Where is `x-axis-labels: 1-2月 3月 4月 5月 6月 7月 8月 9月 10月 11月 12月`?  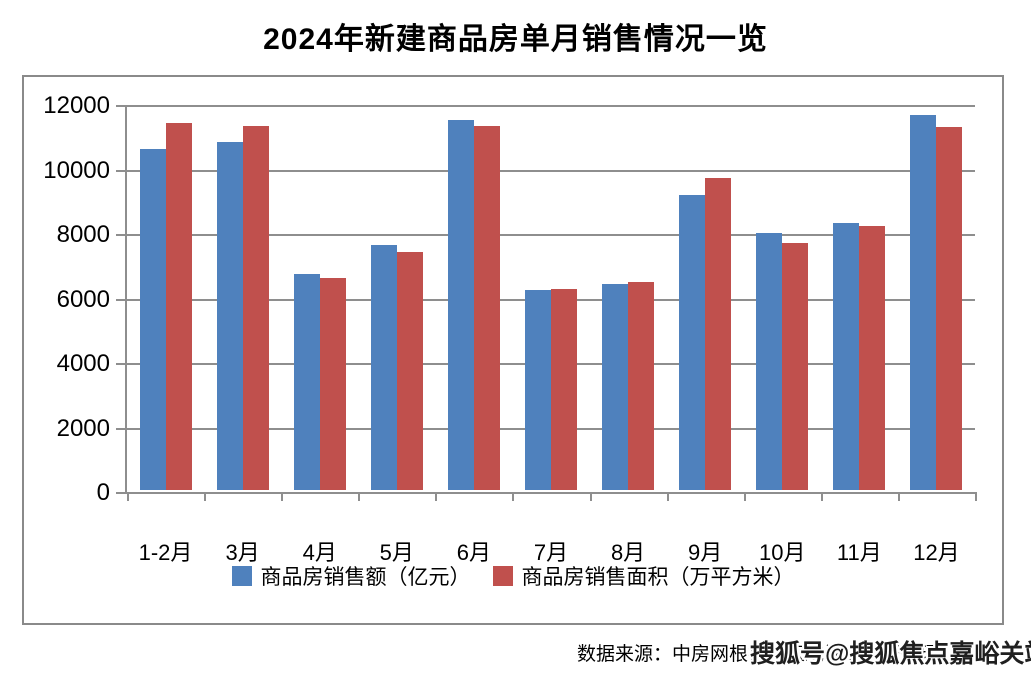 x-axis-labels: 1-2月 3月 4月 5月 6月 7月 8月 9月 10月 11月 12月 is located at coordinates (551, 550).